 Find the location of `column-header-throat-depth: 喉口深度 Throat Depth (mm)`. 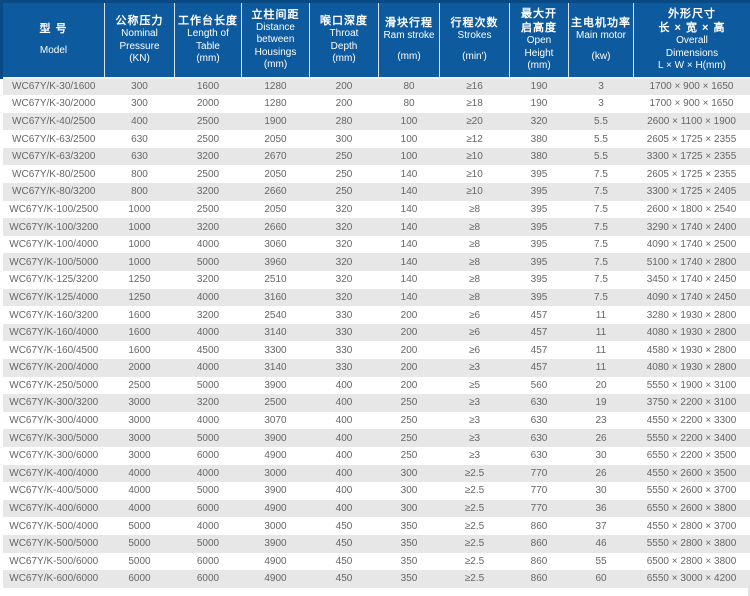

column-header-throat-depth: 喉口深度 Throat Depth (mm) is located at coordinates (344, 39).